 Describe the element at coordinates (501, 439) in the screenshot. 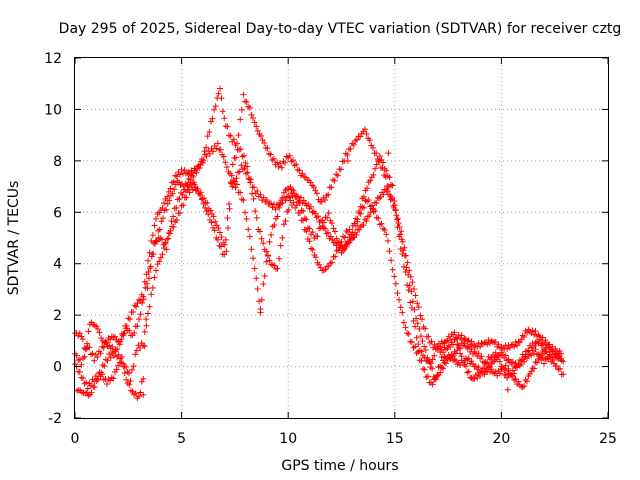

I see `x-tick-label: 20` at that location.